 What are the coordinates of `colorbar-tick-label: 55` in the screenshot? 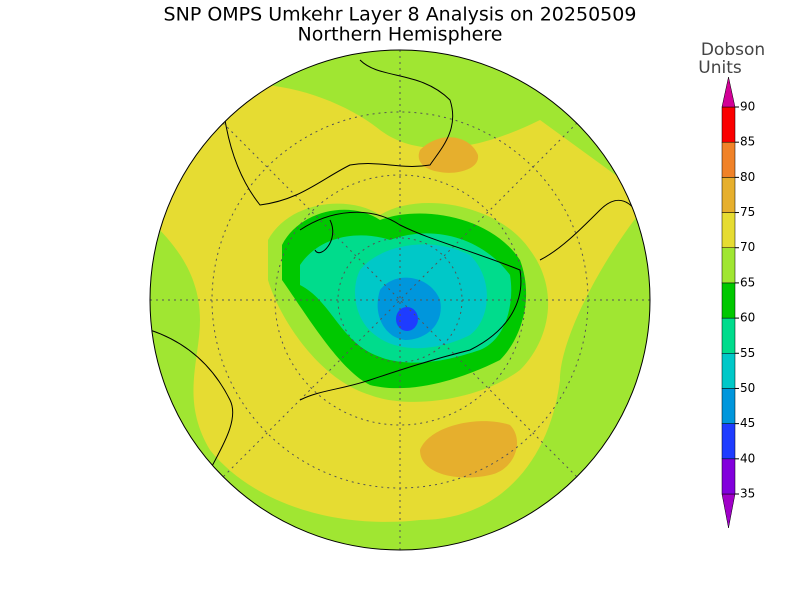 It's located at (747, 353).